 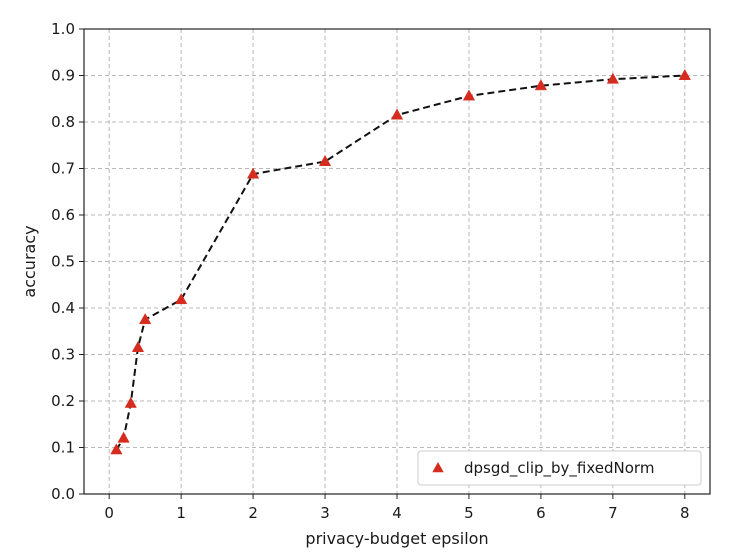 What do you see at coordinates (325, 513) in the screenshot?
I see `x-tick-label: 3` at bounding box center [325, 513].